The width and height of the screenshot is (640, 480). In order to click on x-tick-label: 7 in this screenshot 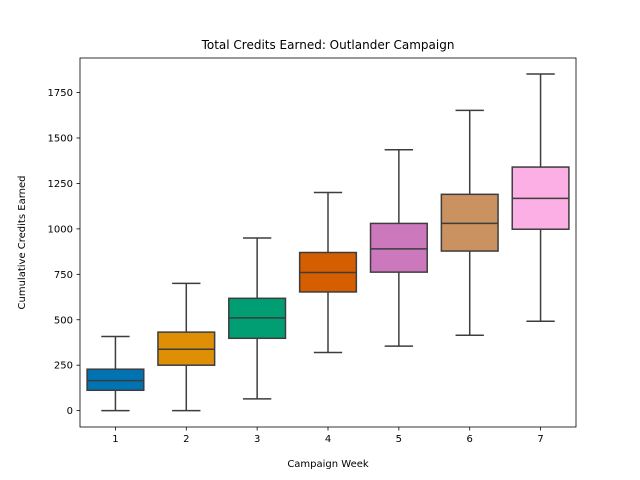, I will do `click(540, 439)`.